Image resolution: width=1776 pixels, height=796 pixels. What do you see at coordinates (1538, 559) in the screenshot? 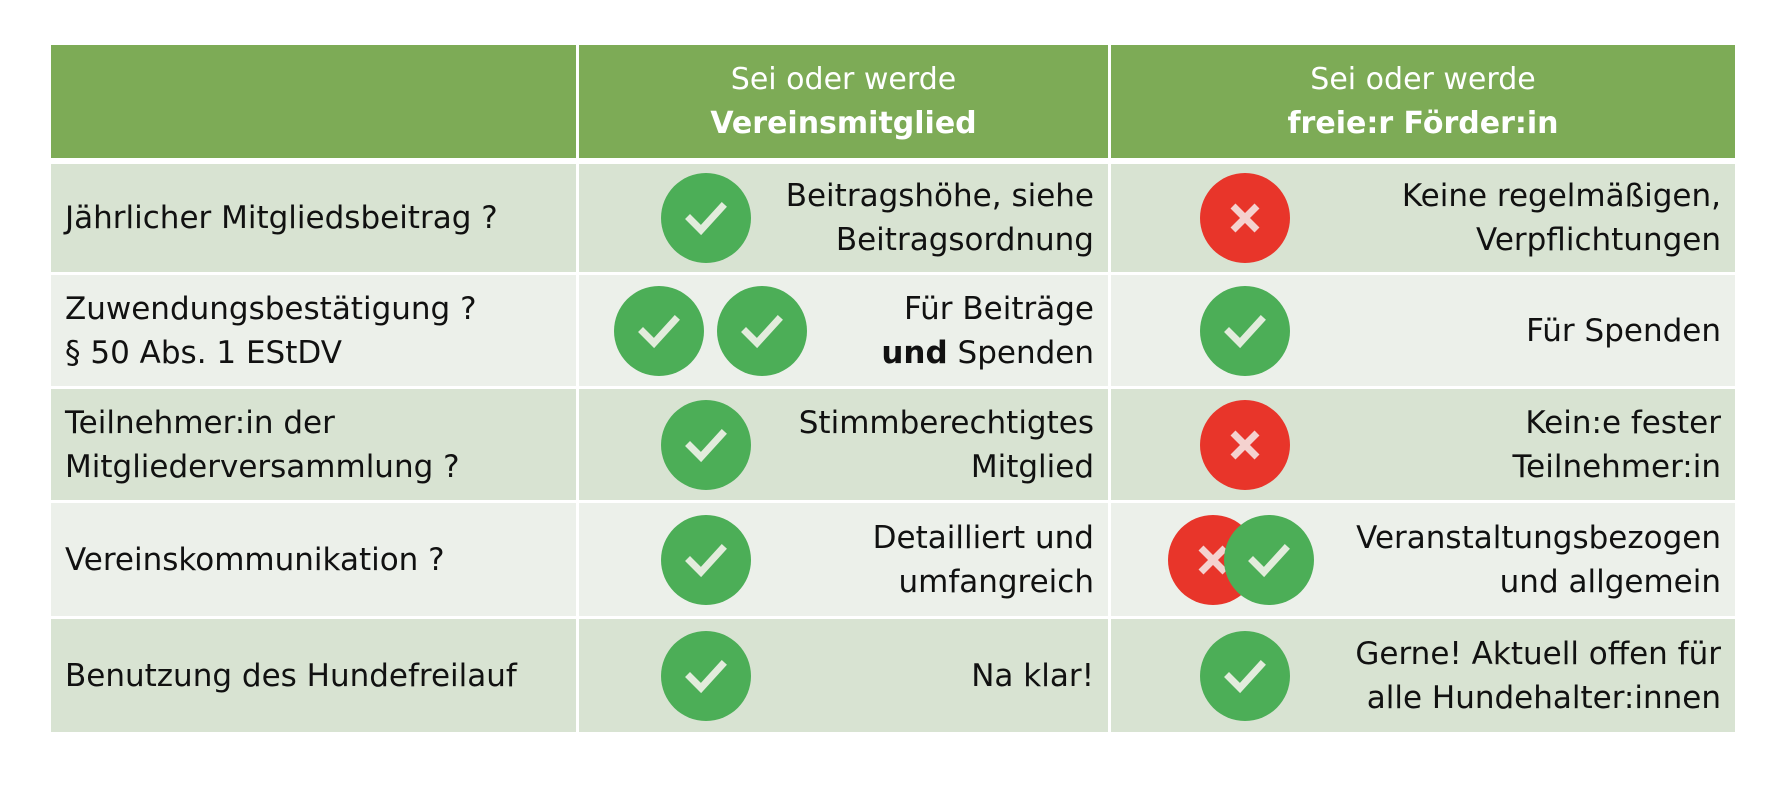
I see `supporter-description: Veranstaltungsbezogen und allgemein` at bounding box center [1538, 559].